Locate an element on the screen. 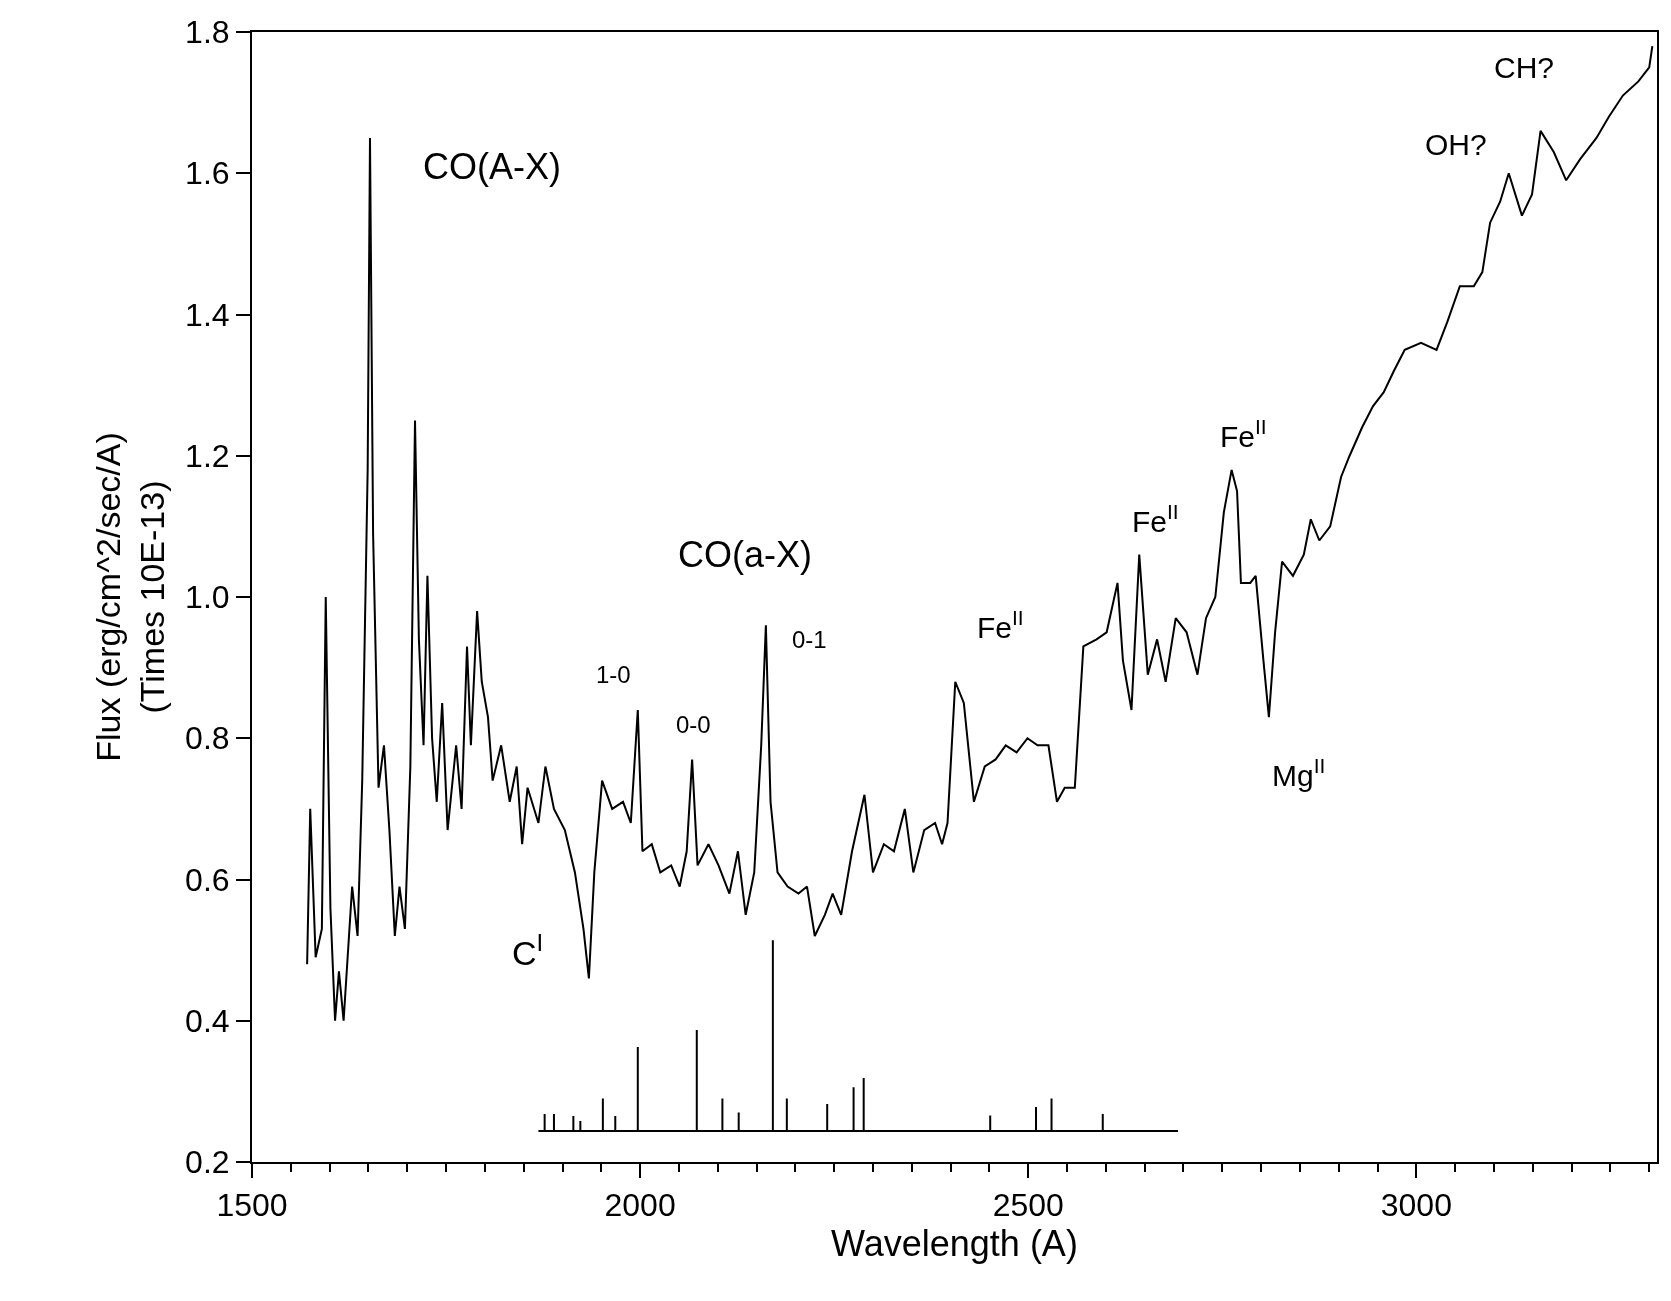 This screenshot has width=1671, height=1301. y-tick-label: 1.6 is located at coordinates (207, 173).